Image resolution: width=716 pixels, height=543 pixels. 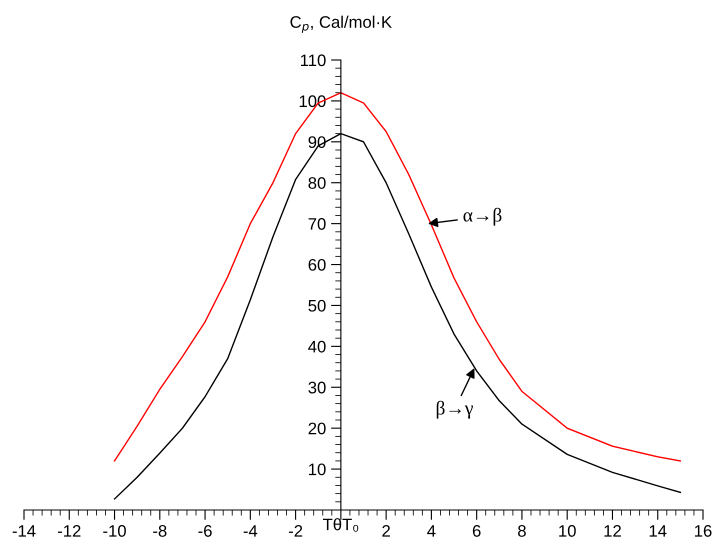 What do you see at coordinates (24, 531) in the screenshot?
I see `x-tick-label: -14` at bounding box center [24, 531].